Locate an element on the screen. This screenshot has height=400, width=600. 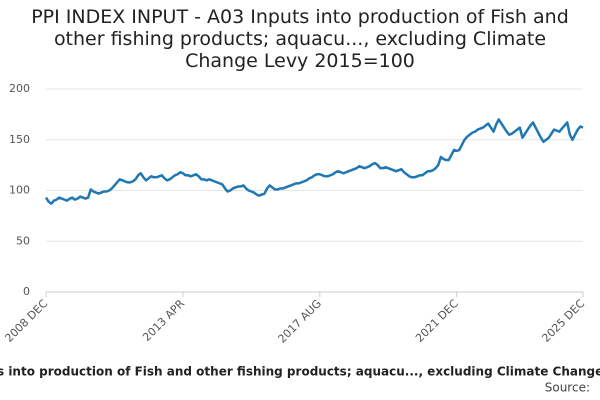
y-tick-label: 200 is located at coordinates (19, 88).